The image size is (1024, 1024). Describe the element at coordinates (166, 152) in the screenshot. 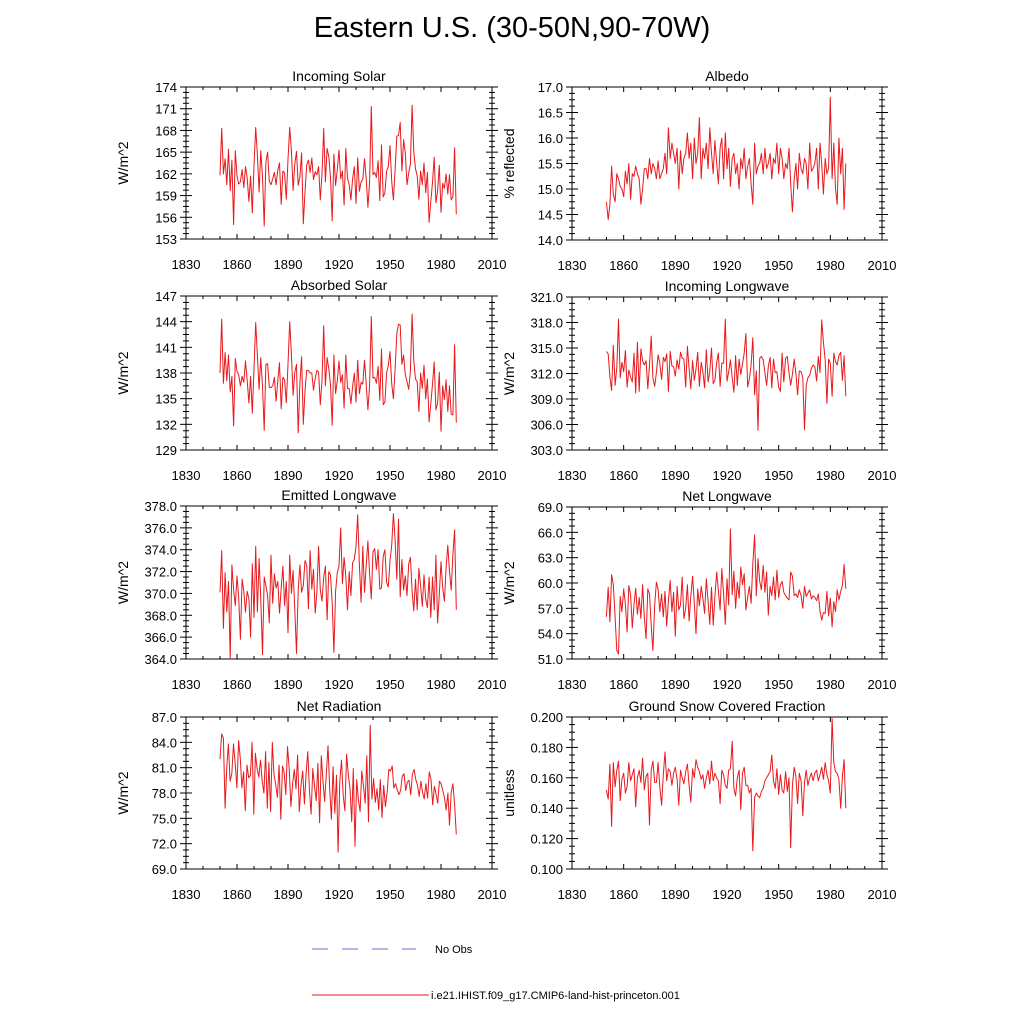

I see `y-tick-label: 165` at that location.